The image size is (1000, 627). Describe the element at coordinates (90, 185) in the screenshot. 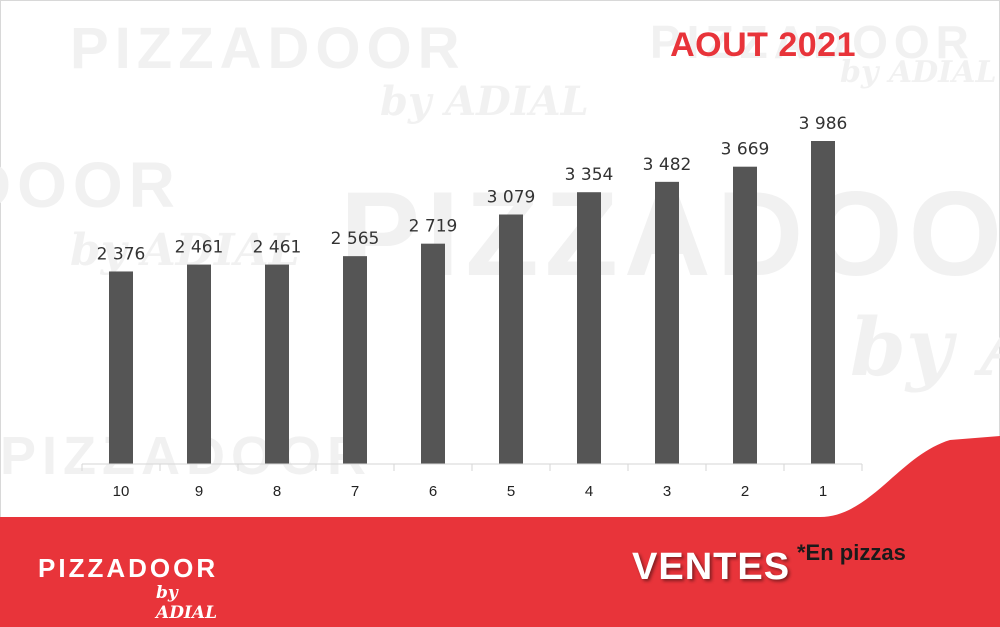

I see `watermark-logo-mid: PIZZADOOR` at that location.